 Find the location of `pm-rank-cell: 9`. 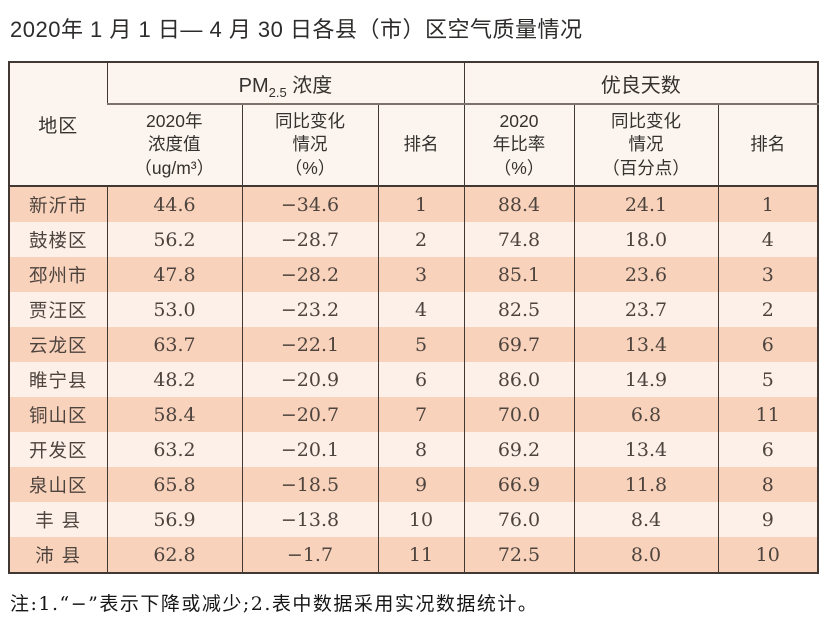

pm-rank-cell: 9 is located at coordinates (420, 484).